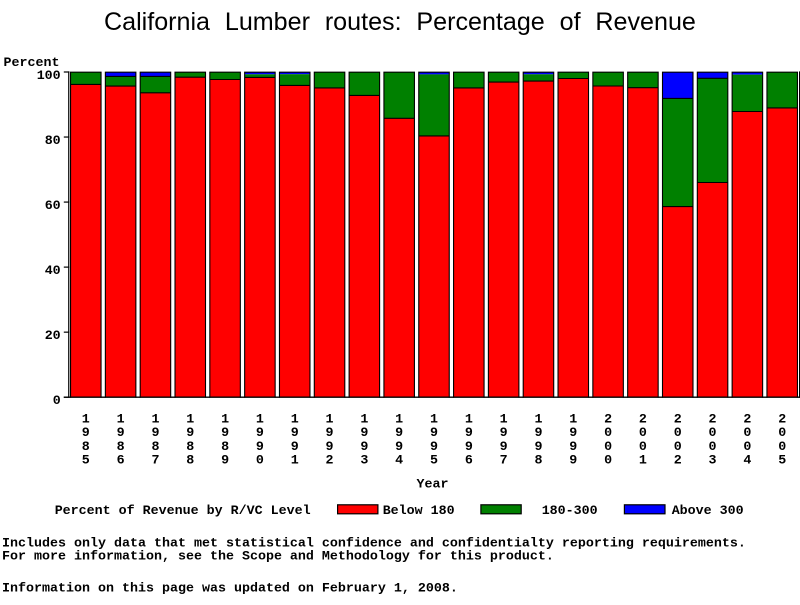 The image size is (800, 605). I want to click on svg-text: Year, so click(433, 485).